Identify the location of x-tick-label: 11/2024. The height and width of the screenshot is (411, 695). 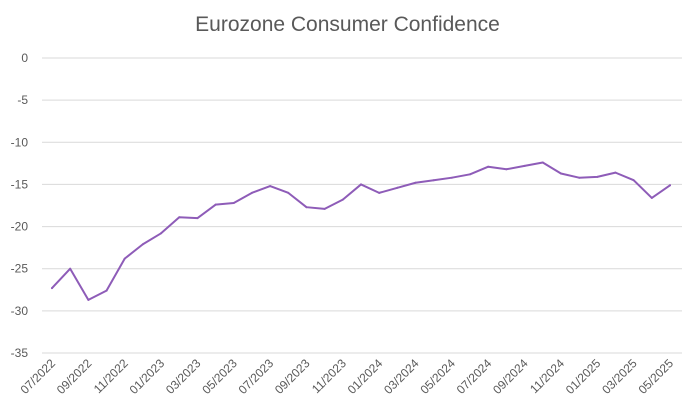
(547, 376).